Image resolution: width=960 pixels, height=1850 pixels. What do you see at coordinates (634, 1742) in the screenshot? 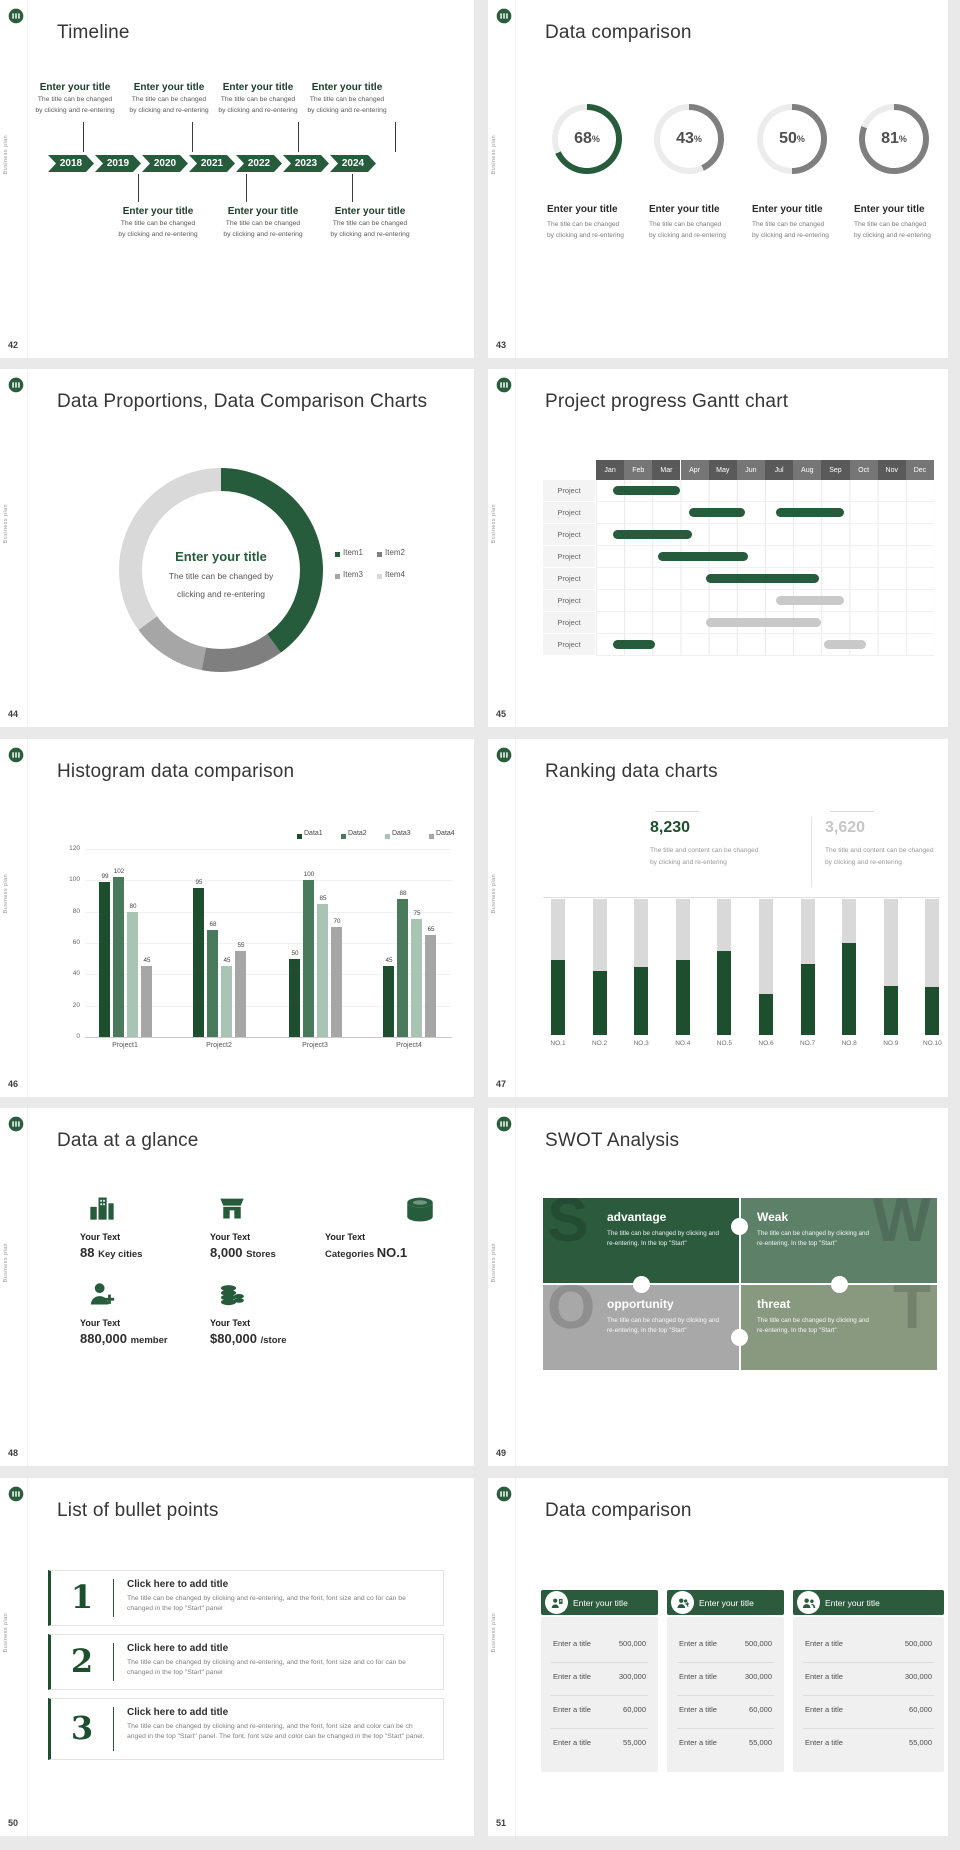
I see `table-row-value: 55,000` at bounding box center [634, 1742].